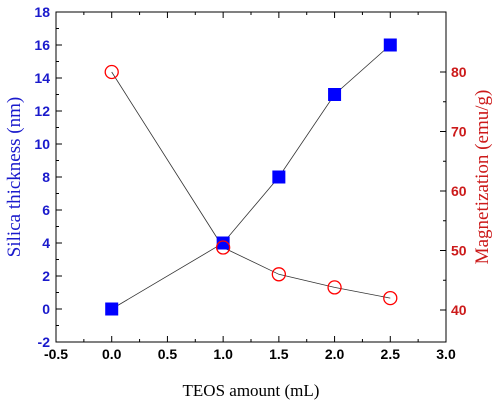 The image size is (500, 406). What do you see at coordinates (459, 132) in the screenshot?
I see `y-right-tick-label: 70` at bounding box center [459, 132].